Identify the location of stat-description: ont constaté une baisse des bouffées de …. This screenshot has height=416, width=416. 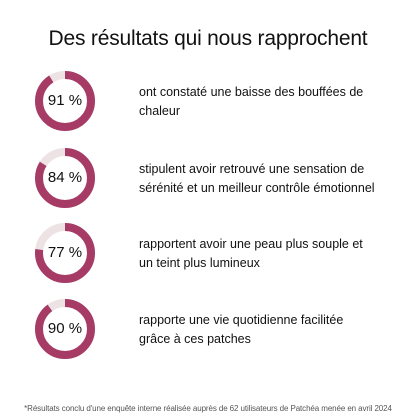
(251, 101).